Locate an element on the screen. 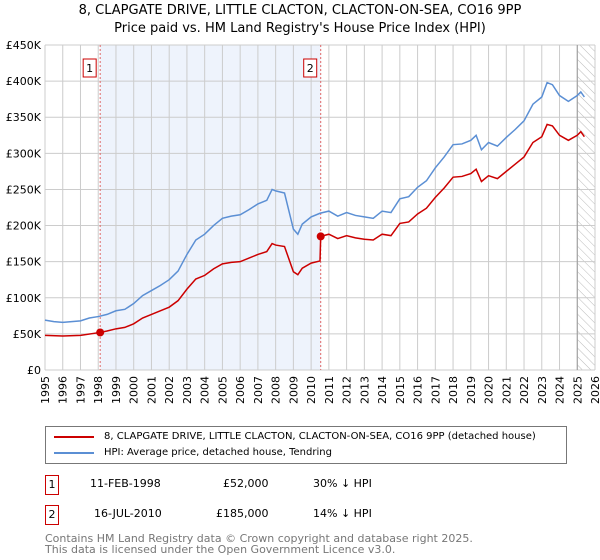 Image resolution: width=600 pixels, height=560 pixels. x-tick-label: 2019 is located at coordinates (471, 390).